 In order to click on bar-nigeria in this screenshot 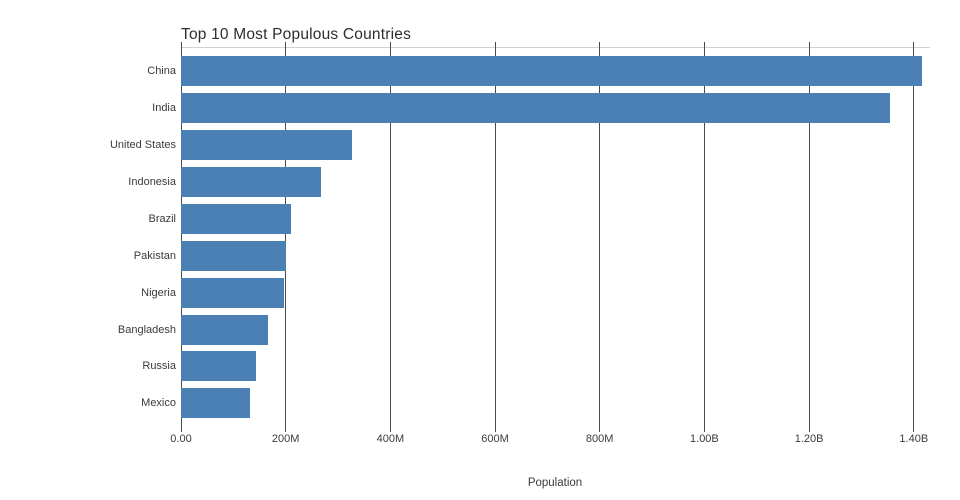, I will do `click(232, 292)`.